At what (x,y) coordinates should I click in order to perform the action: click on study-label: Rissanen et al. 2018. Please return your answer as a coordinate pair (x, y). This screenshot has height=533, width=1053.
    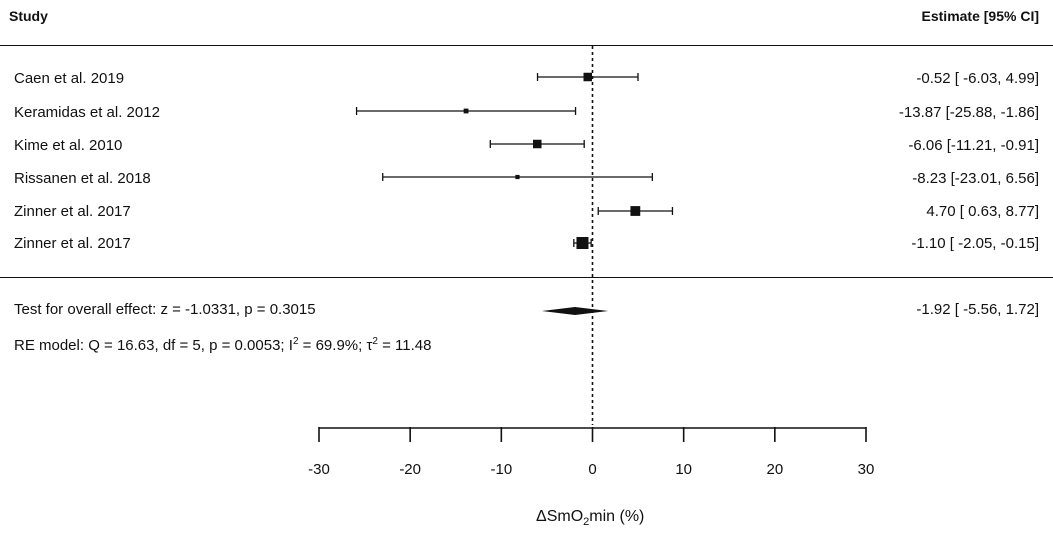
    Looking at the image, I should click on (82, 178).